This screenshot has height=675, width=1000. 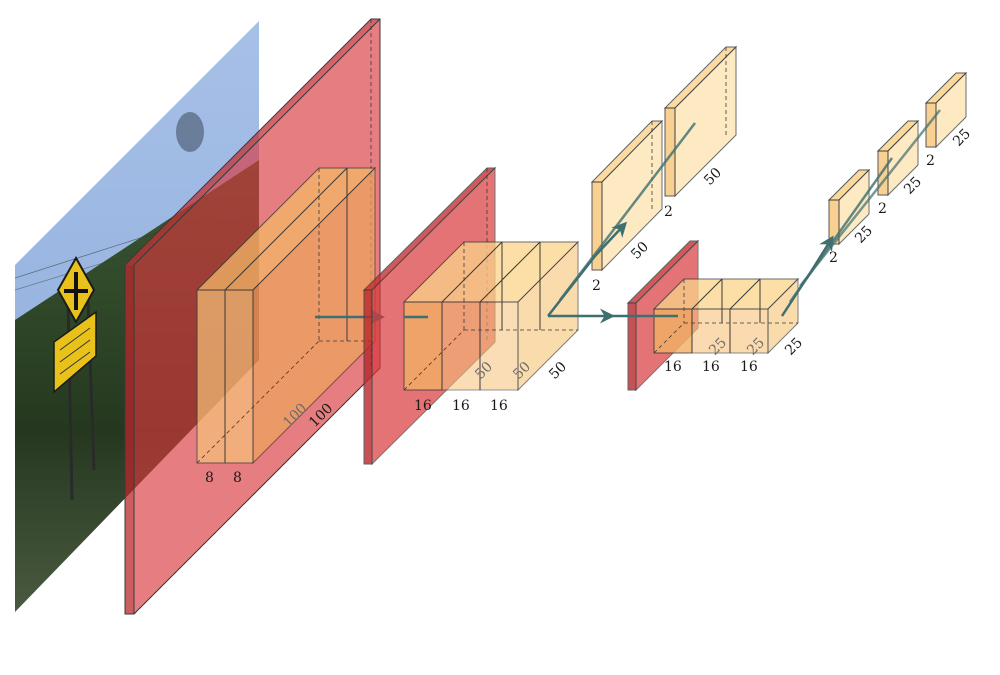 I want to click on branch-small-maps, so click(x=897, y=158).